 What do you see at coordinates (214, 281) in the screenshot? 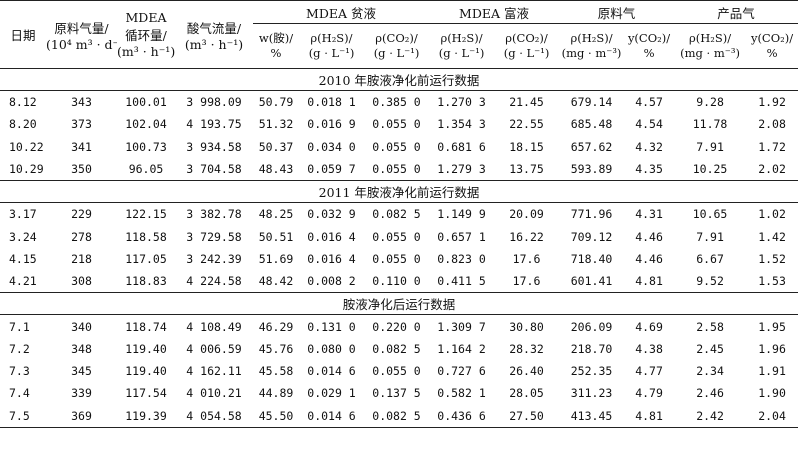
I see `value-cell: 4 224.58` at bounding box center [214, 281].